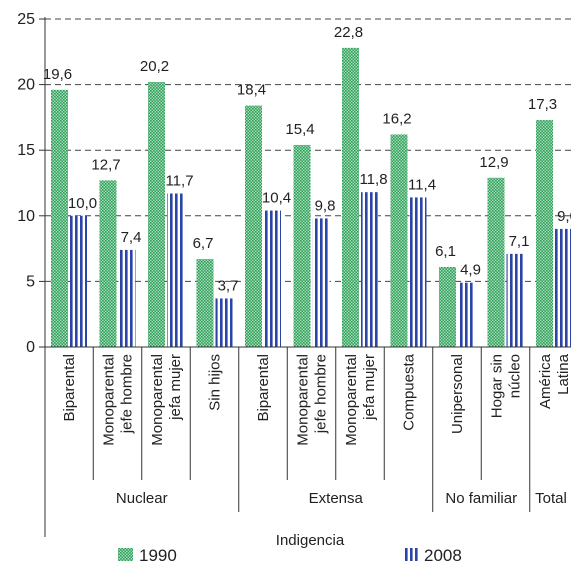 The image size is (571, 564). I want to click on category-label-line: Unipersonal, so click(457, 394).